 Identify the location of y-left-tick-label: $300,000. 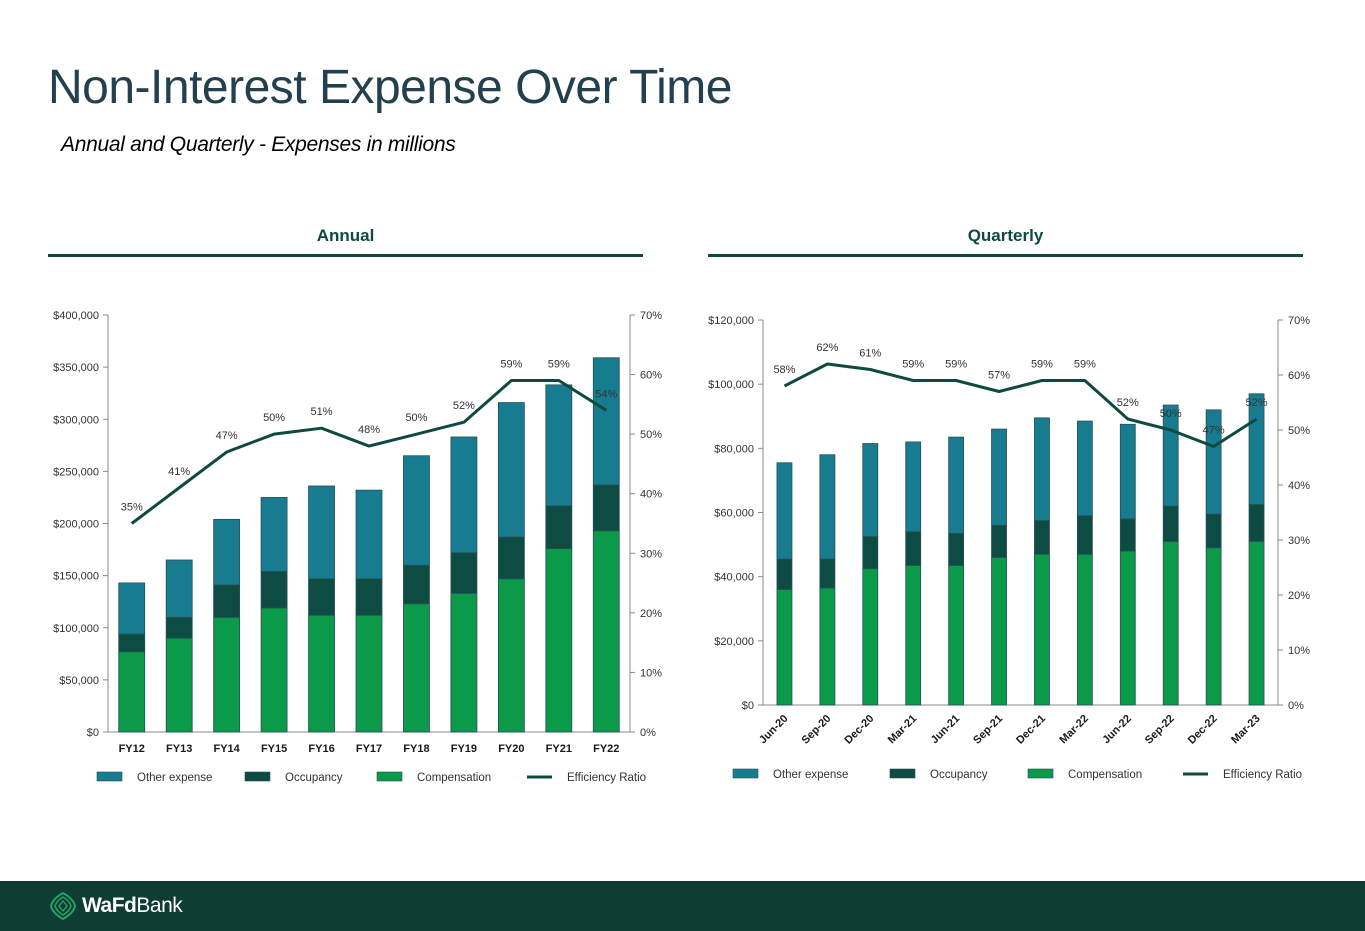
(76, 420).